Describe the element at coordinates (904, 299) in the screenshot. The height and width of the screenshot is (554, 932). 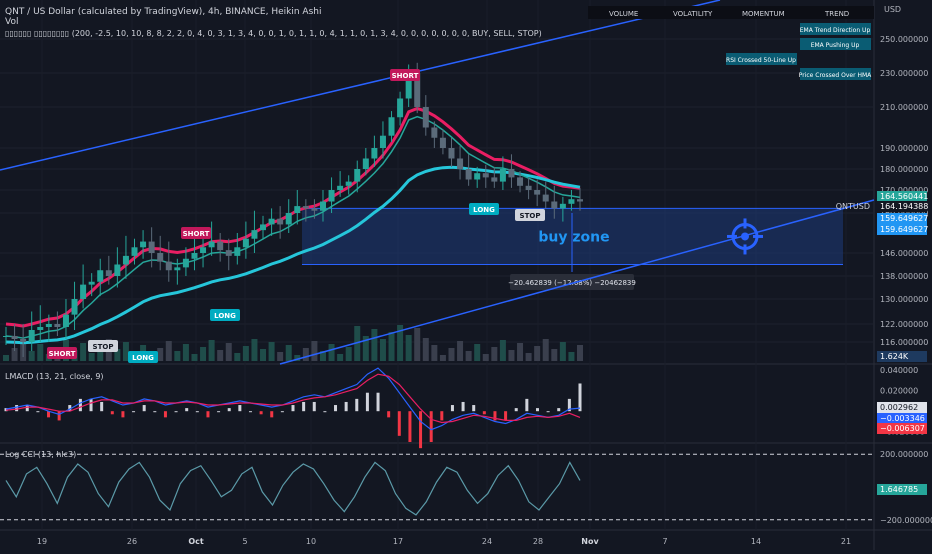
I see `price-tick-label: 130.000000` at that location.